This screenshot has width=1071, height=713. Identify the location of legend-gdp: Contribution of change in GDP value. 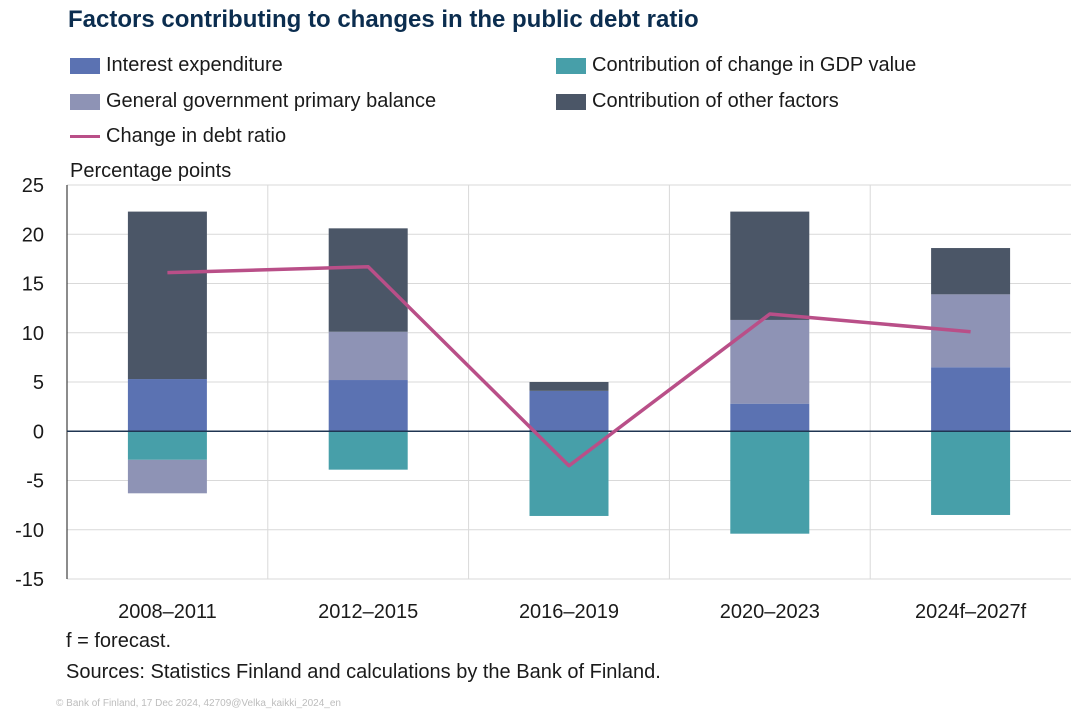
(736, 65).